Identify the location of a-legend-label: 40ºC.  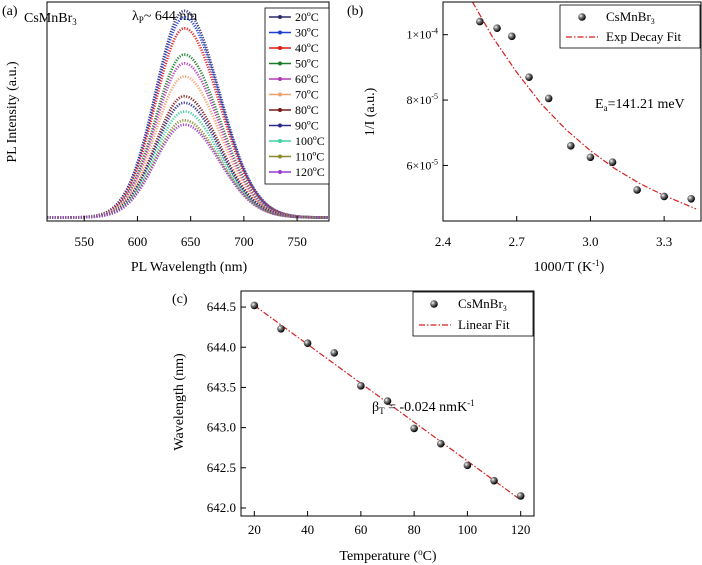
(307, 48).